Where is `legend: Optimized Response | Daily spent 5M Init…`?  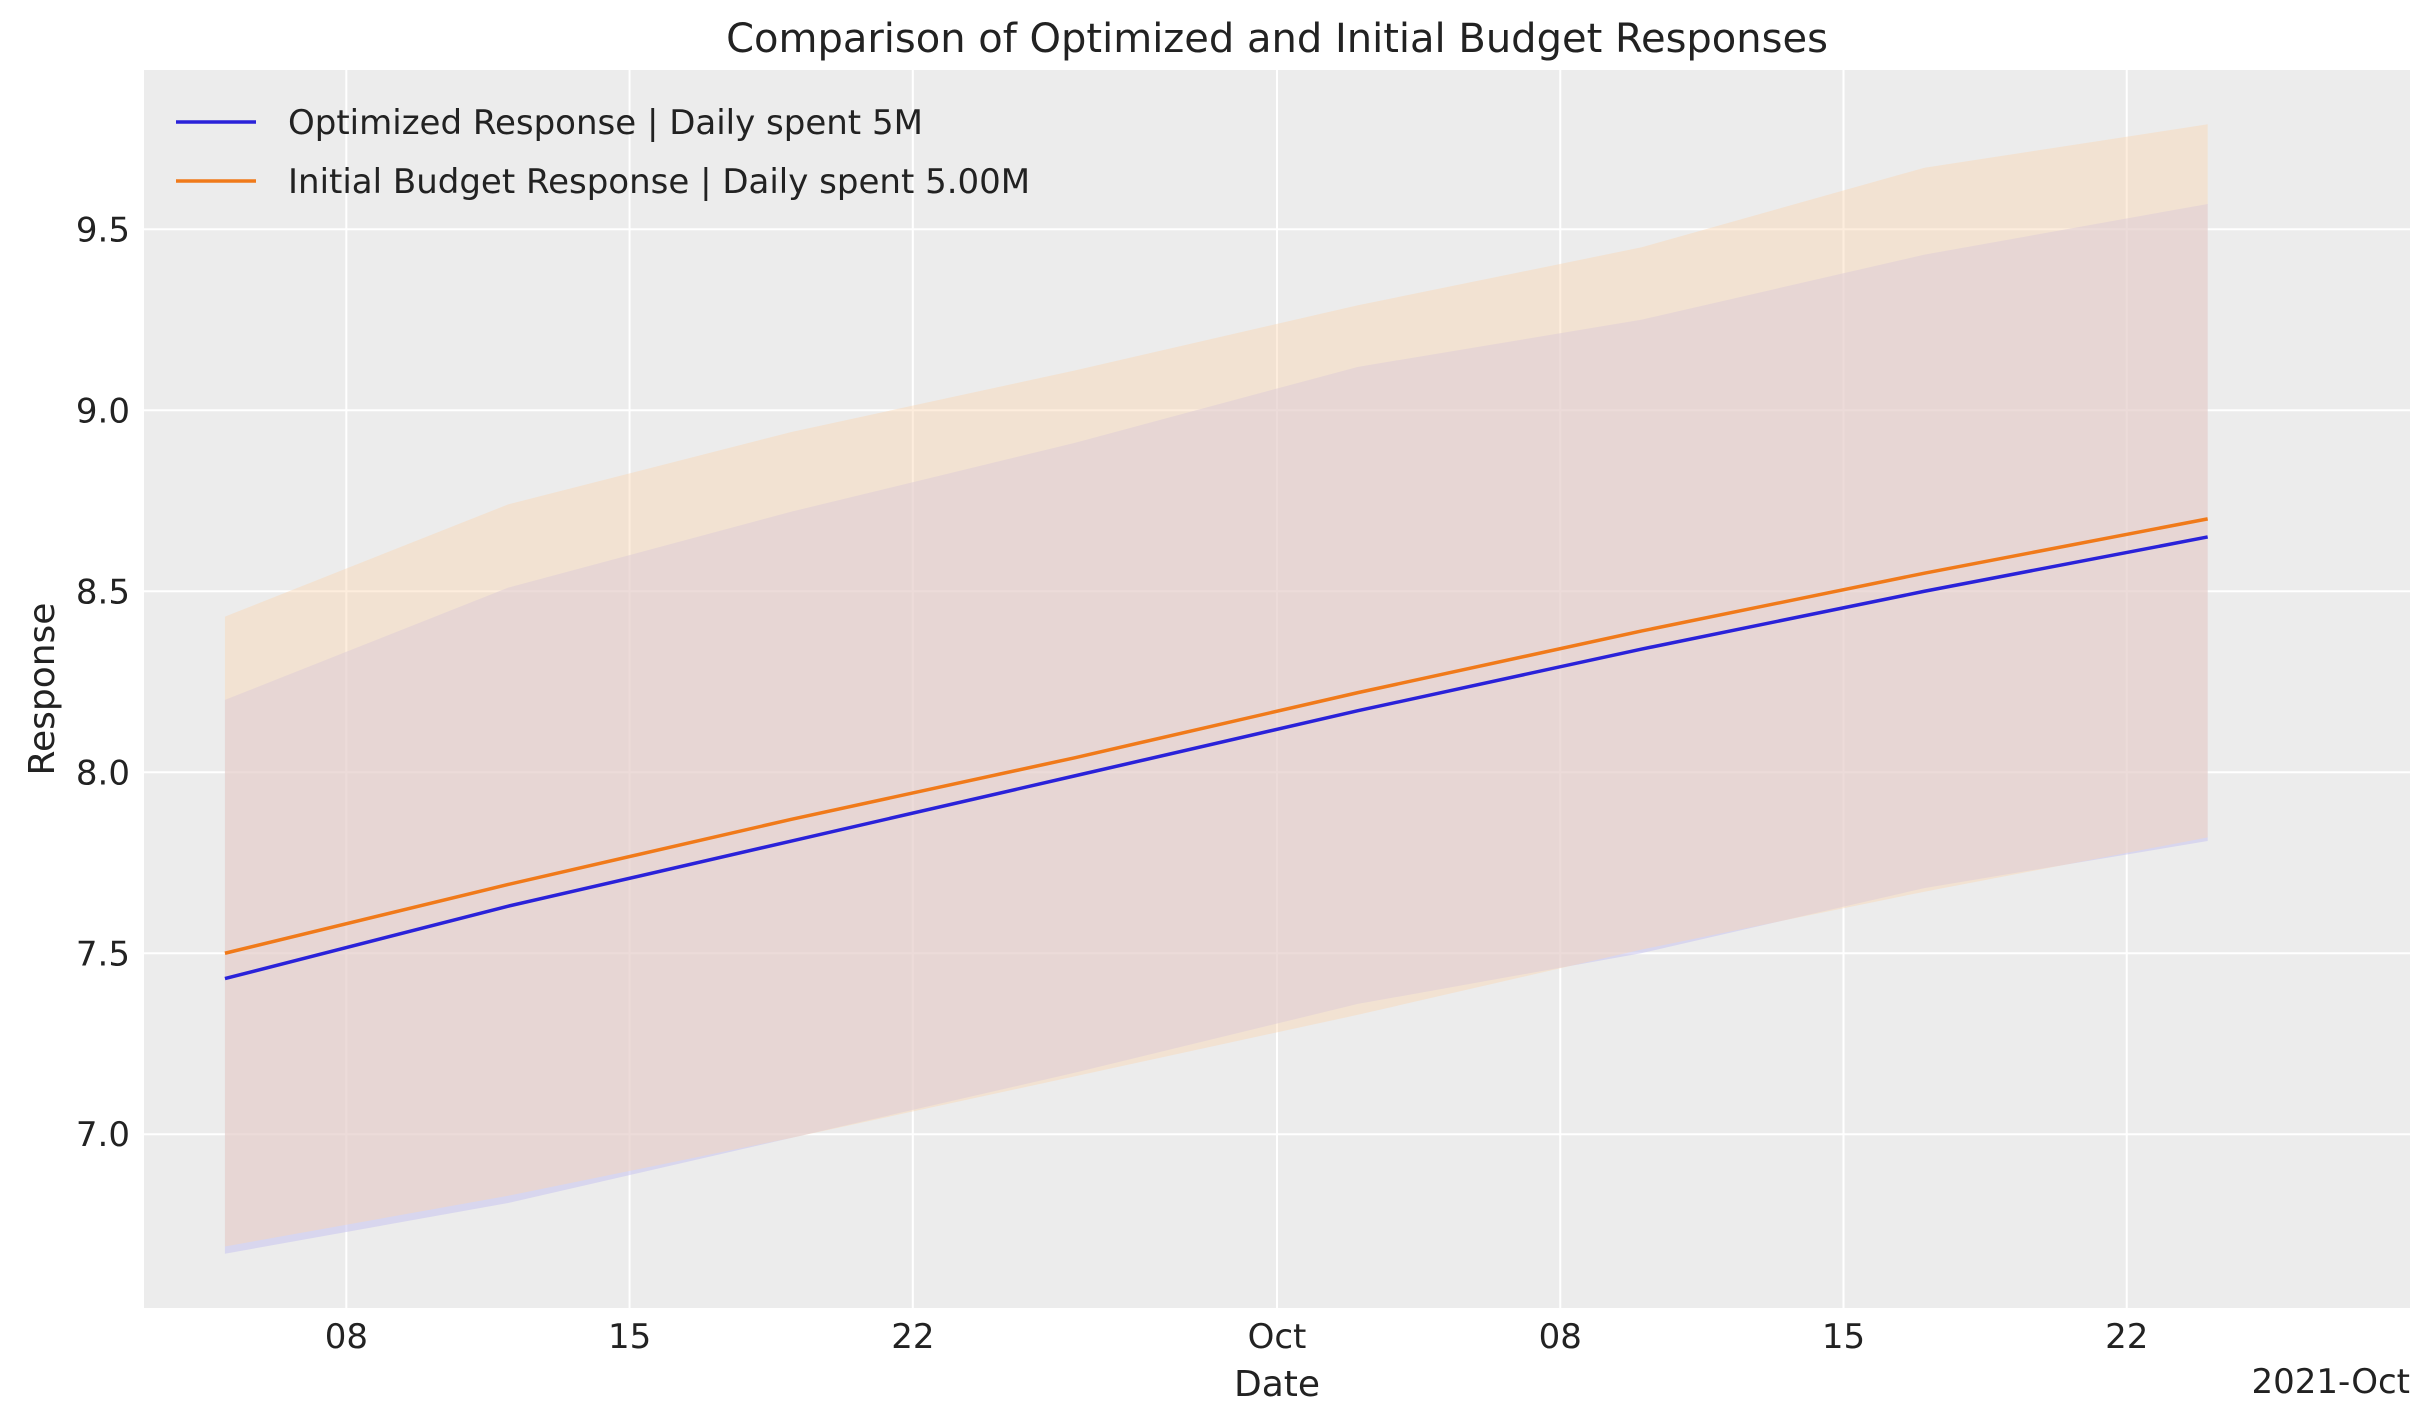 legend: Optimized Response | Daily spent 5M Init… is located at coordinates (603, 152).